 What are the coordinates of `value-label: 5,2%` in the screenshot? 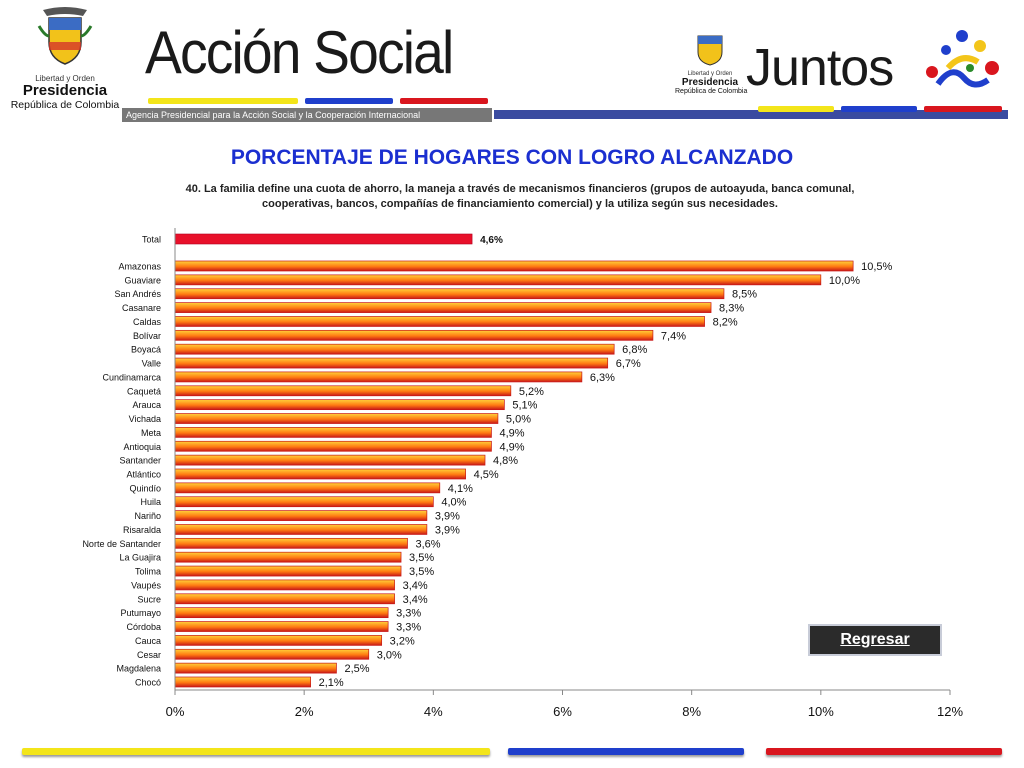 It's located at (531, 392).